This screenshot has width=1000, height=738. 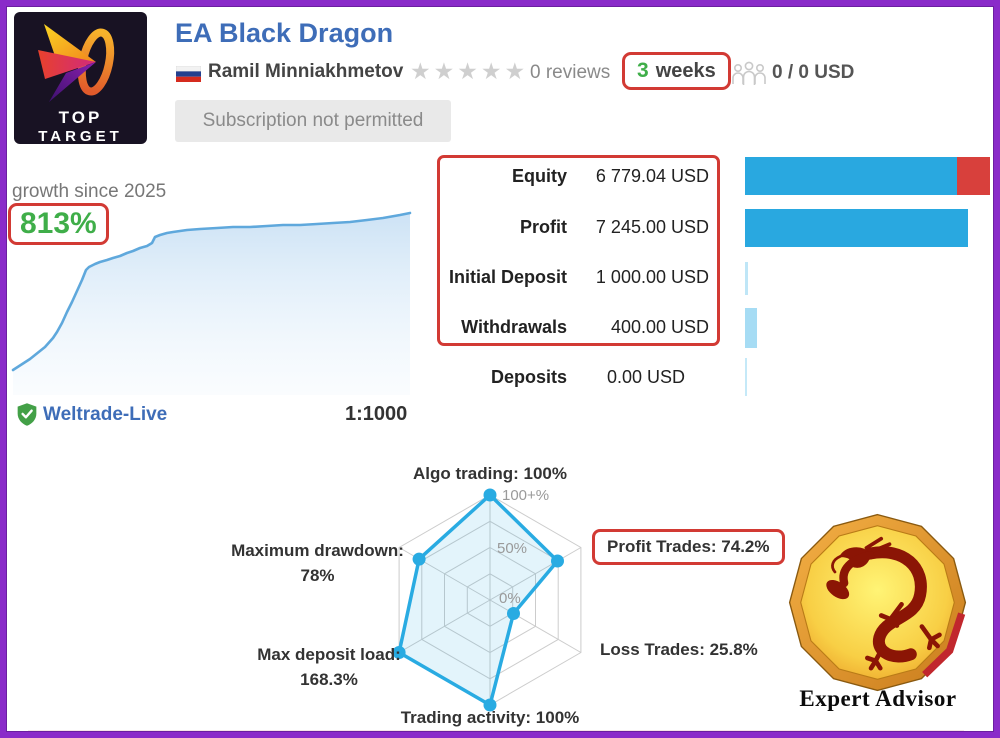 What do you see at coordinates (58, 224) in the screenshot?
I see `growth-value-annotation: 813%` at bounding box center [58, 224].